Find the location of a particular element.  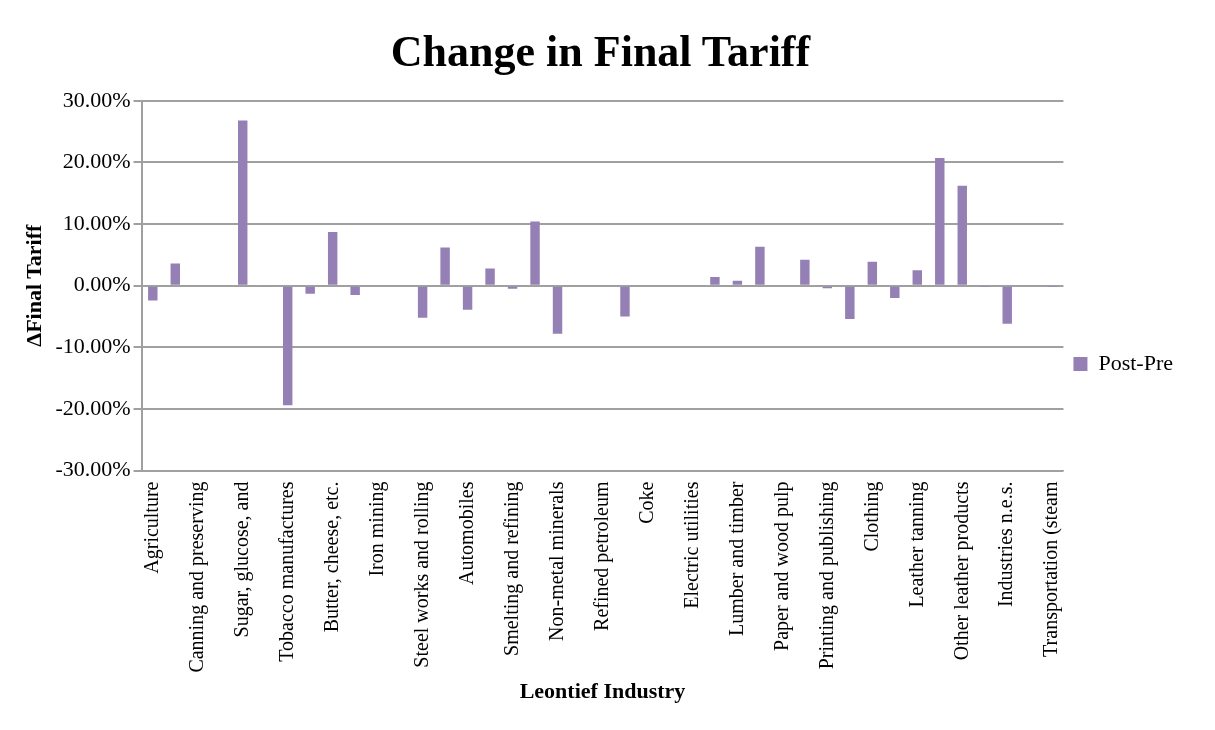

x-tick-label: Smelting and refining is located at coordinates (511, 568).